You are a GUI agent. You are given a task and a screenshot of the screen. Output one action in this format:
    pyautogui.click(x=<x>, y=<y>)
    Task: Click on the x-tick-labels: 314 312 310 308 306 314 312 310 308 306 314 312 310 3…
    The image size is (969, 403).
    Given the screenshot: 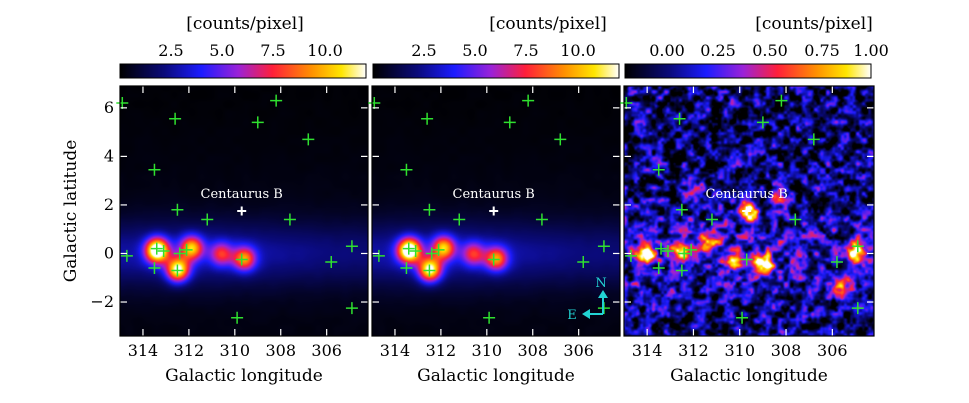 What is the action you would take?
    pyautogui.click(x=488, y=350)
    